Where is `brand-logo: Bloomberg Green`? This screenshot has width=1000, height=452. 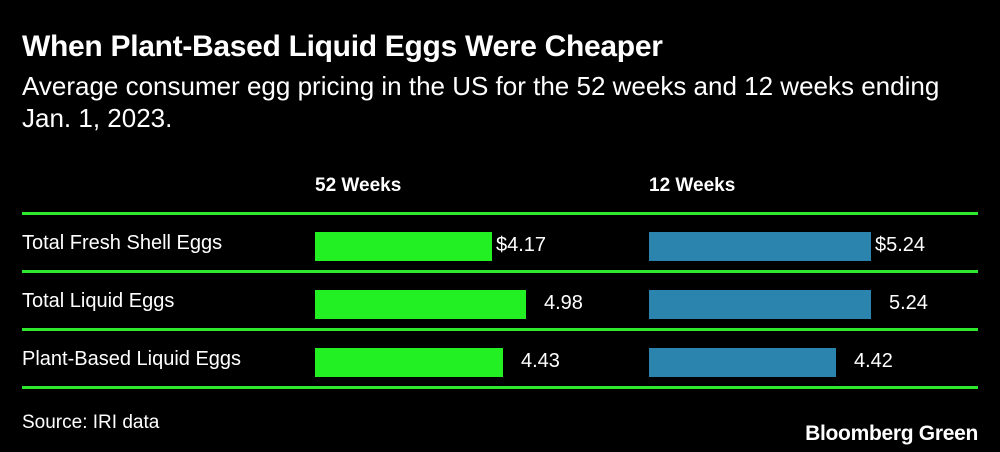 brand-logo: Bloomberg Green is located at coordinates (891, 433).